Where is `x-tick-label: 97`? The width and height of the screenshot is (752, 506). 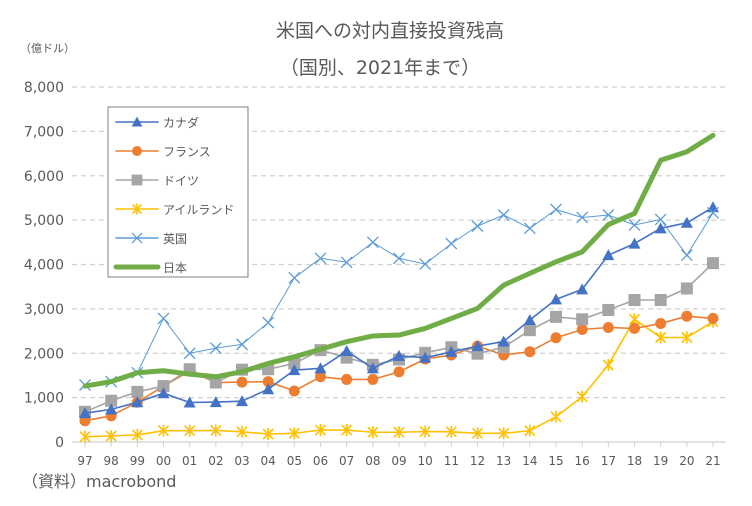
x-tick-label: 97 is located at coordinates (84, 461).